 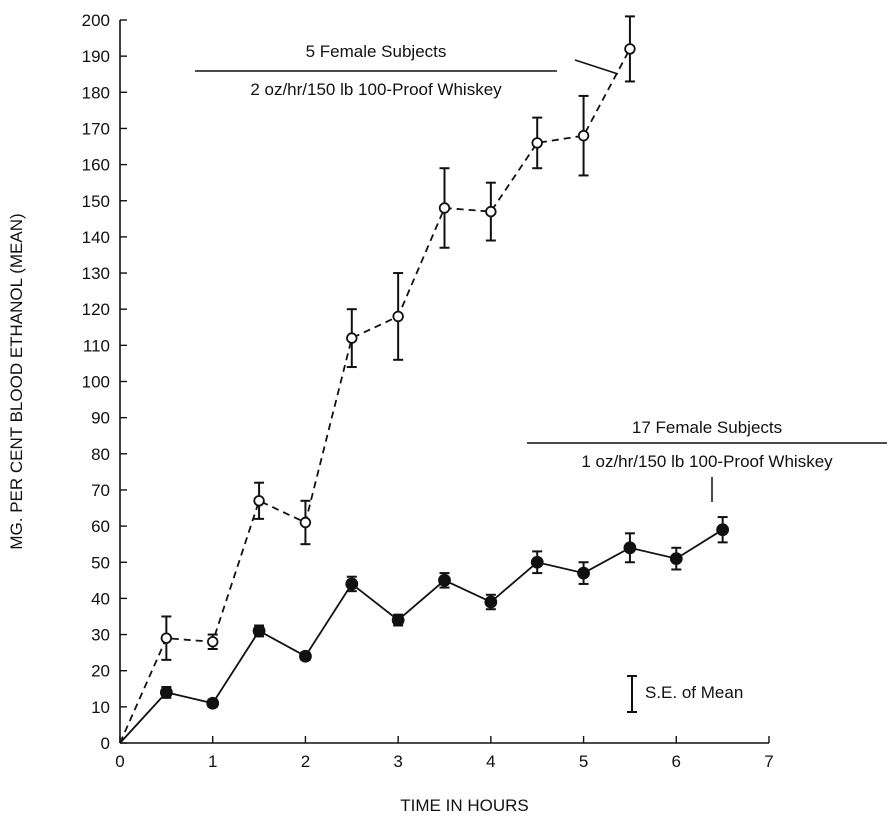 What do you see at coordinates (583, 761) in the screenshot?
I see `x-tick-label: 5` at bounding box center [583, 761].